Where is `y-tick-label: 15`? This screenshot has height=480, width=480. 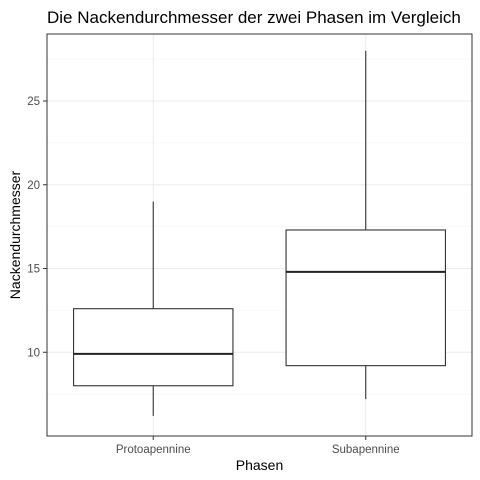 y-tick-label: 15 is located at coordinates (33, 270).